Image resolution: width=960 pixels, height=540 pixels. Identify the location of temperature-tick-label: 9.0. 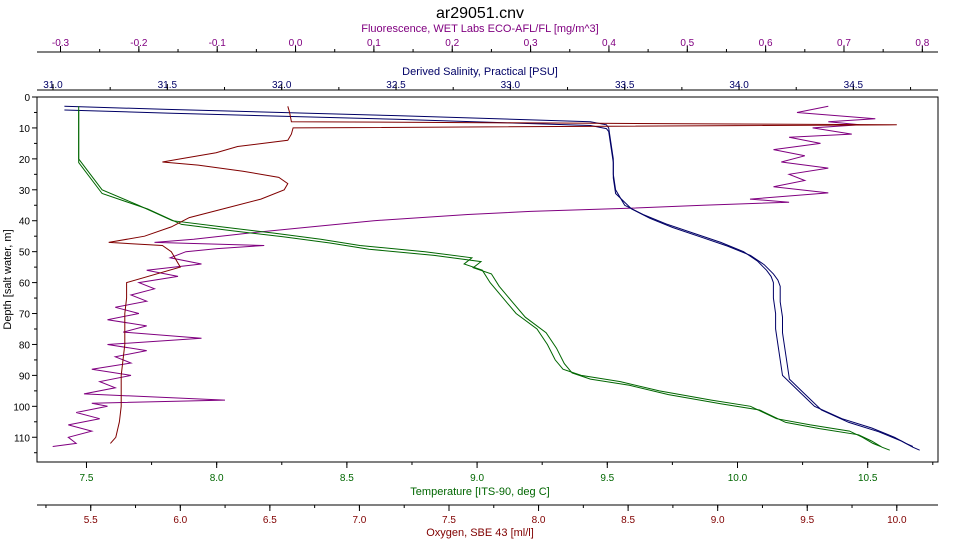
(477, 478).